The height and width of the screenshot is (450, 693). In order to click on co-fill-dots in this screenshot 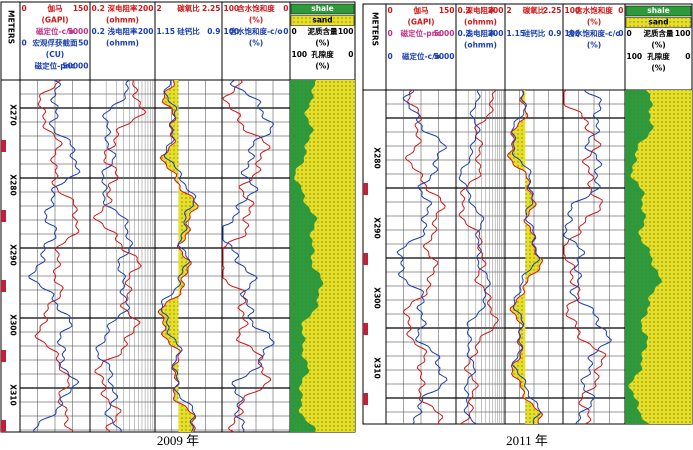, I will do `click(525, 257)`.